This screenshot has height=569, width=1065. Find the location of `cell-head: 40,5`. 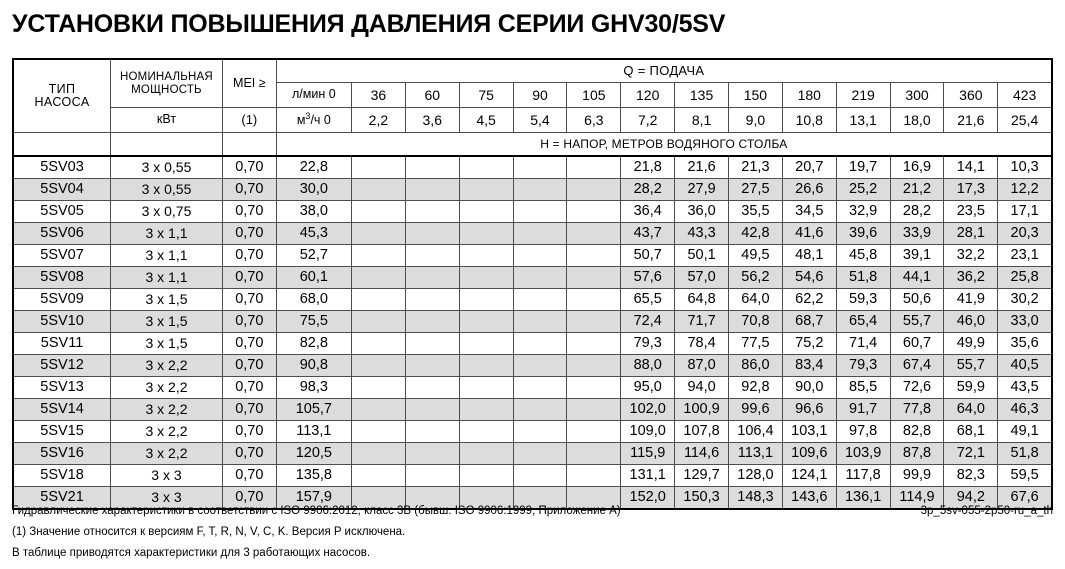

cell-head: 40,5 is located at coordinates (1025, 365).